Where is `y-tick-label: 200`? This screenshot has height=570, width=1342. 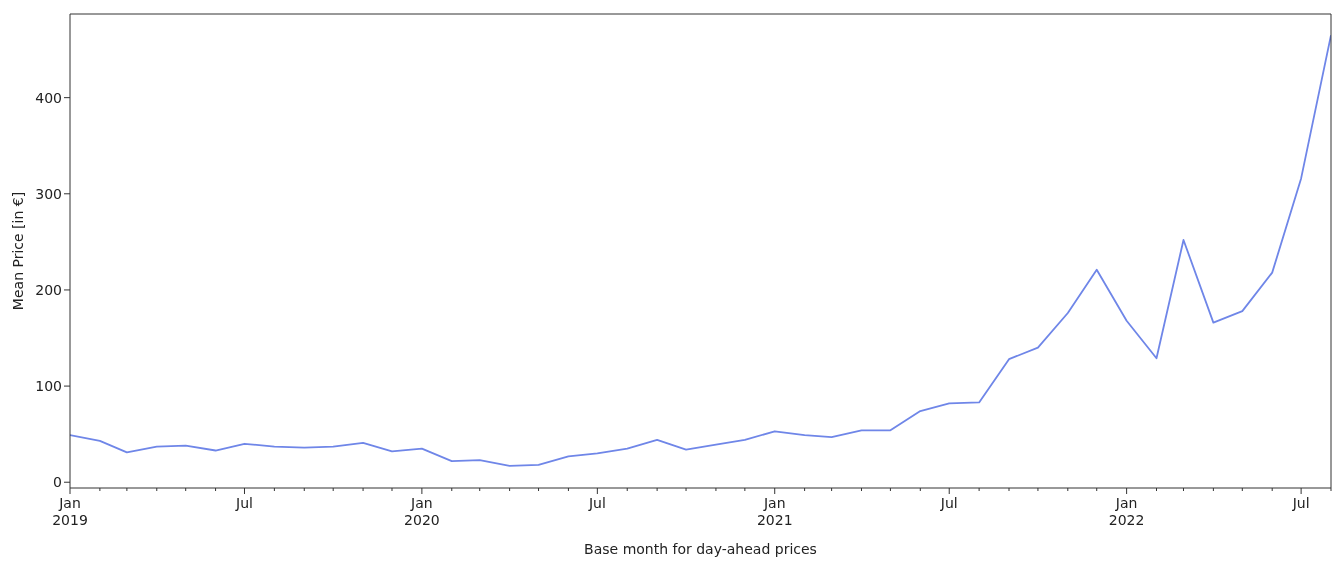 y-tick-label: 200 is located at coordinates (48, 289).